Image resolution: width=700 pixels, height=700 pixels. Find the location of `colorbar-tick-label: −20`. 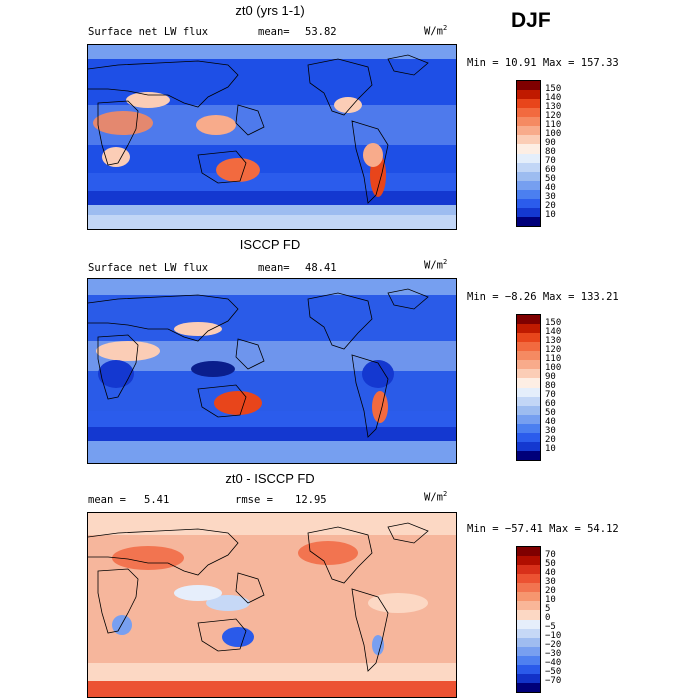

colorbar-tick-label: −20 is located at coordinates (553, 645).